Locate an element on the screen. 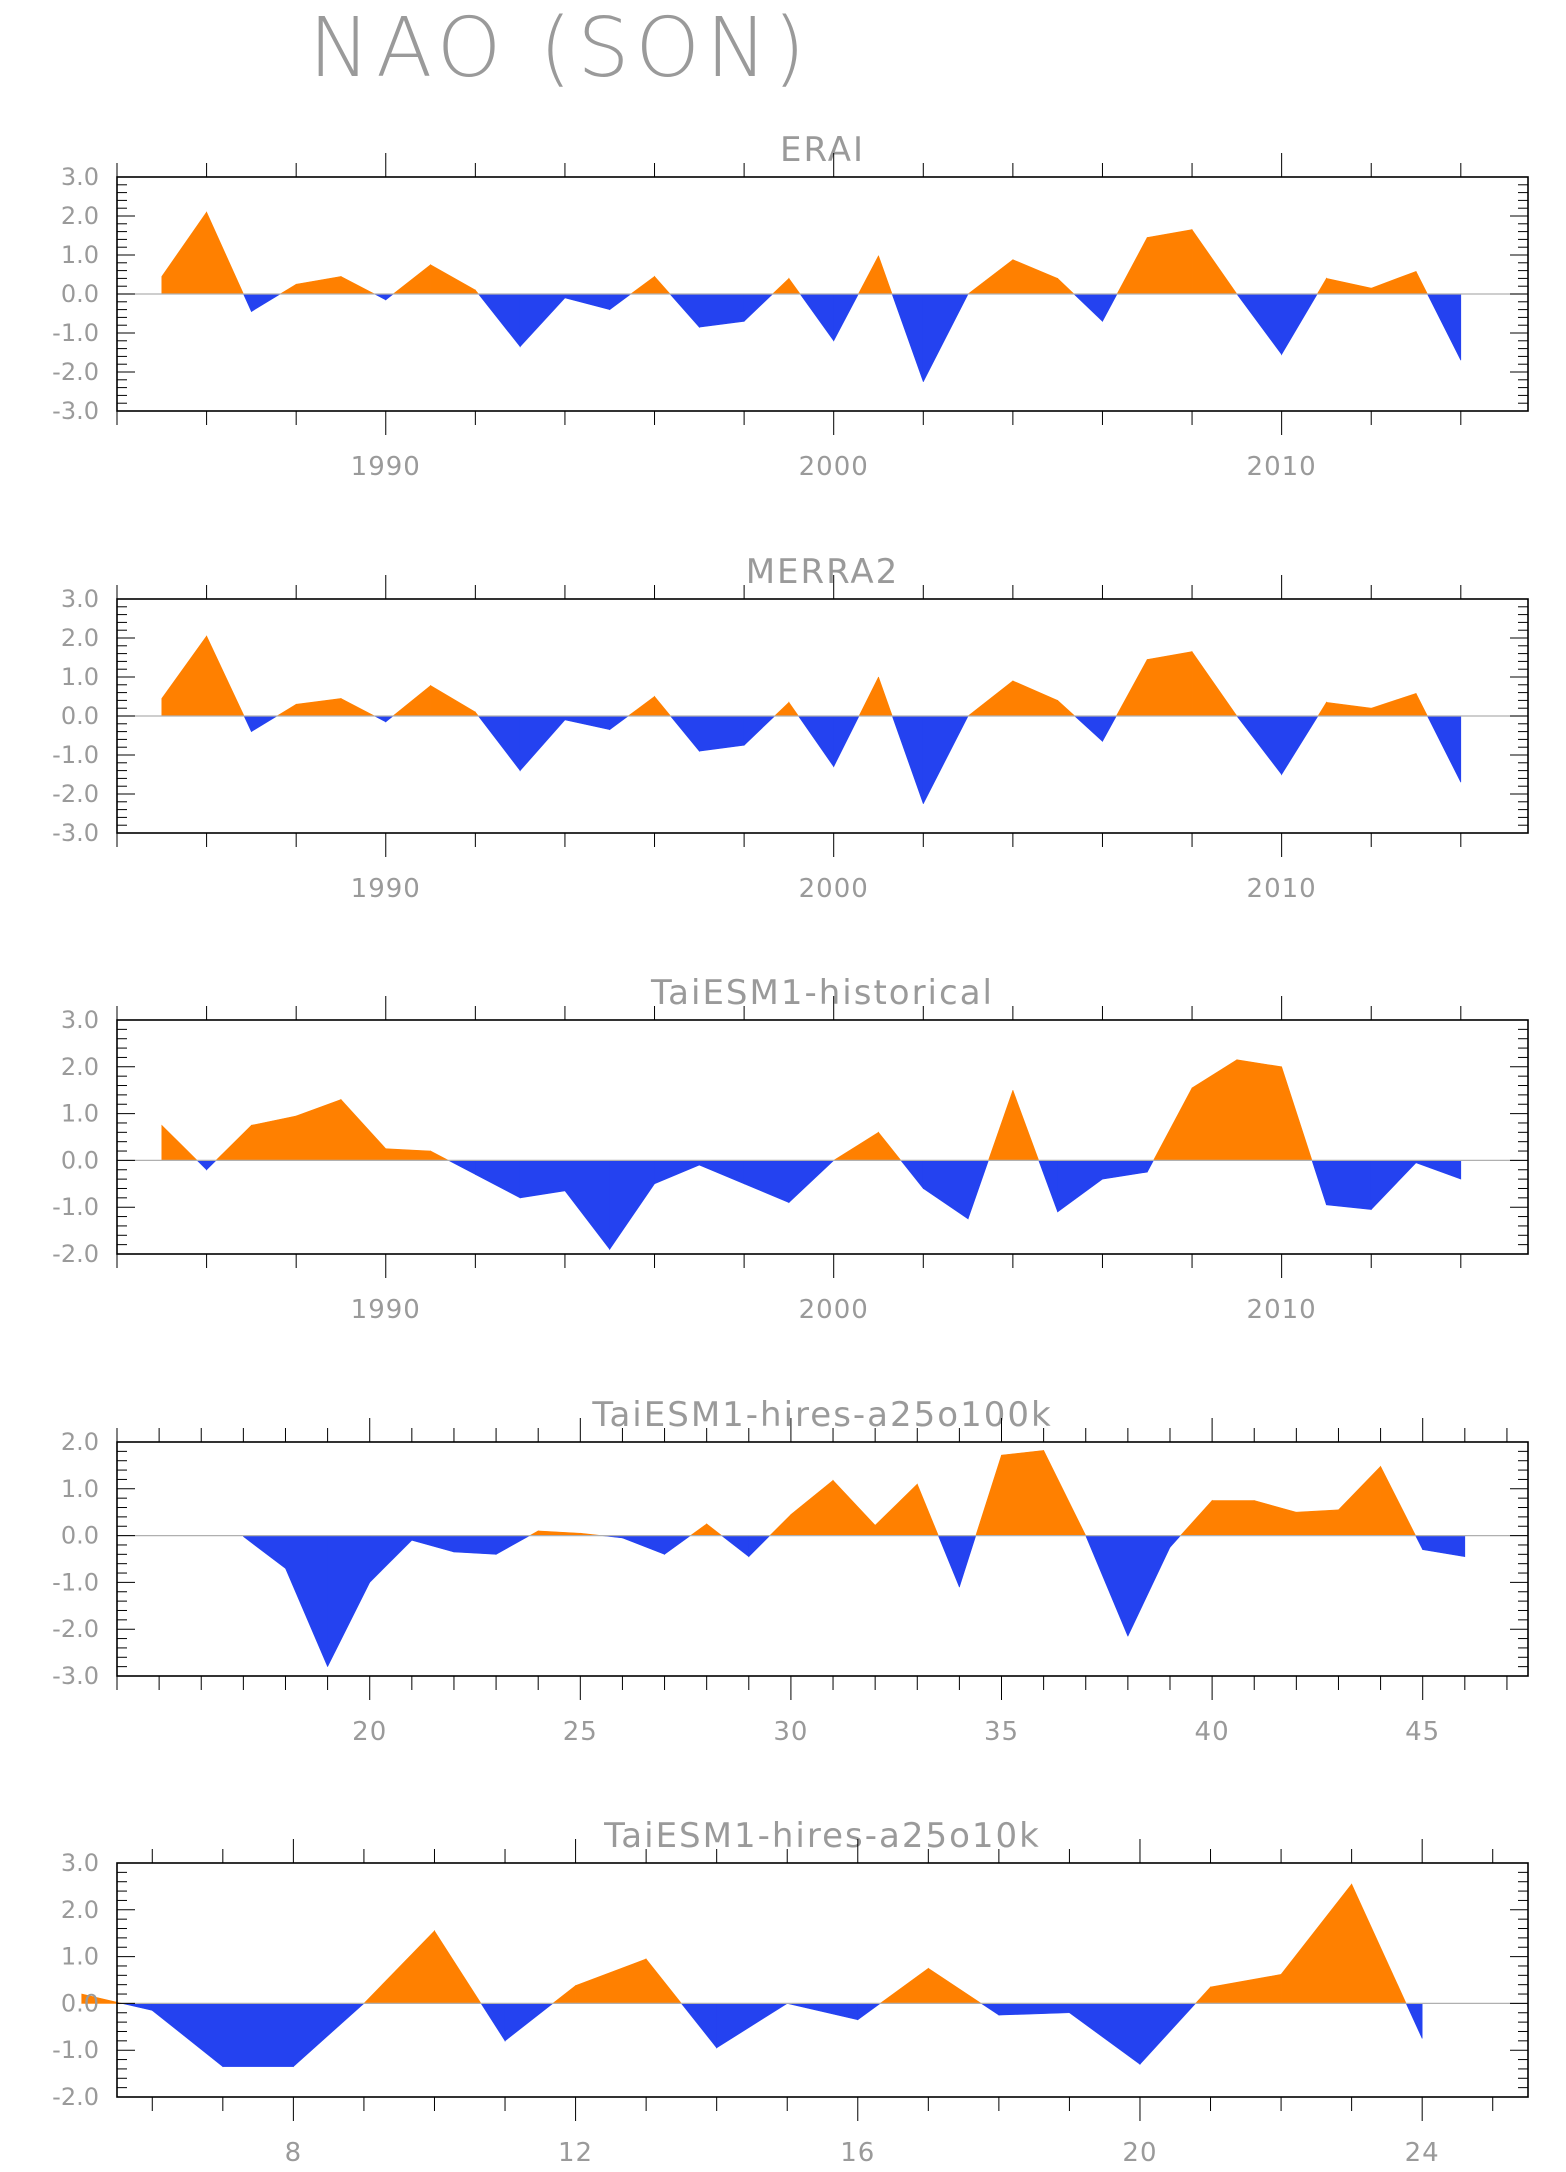 The image size is (1566, 2172). y-tick-label: 0.0 is located at coordinates (80, 1536).